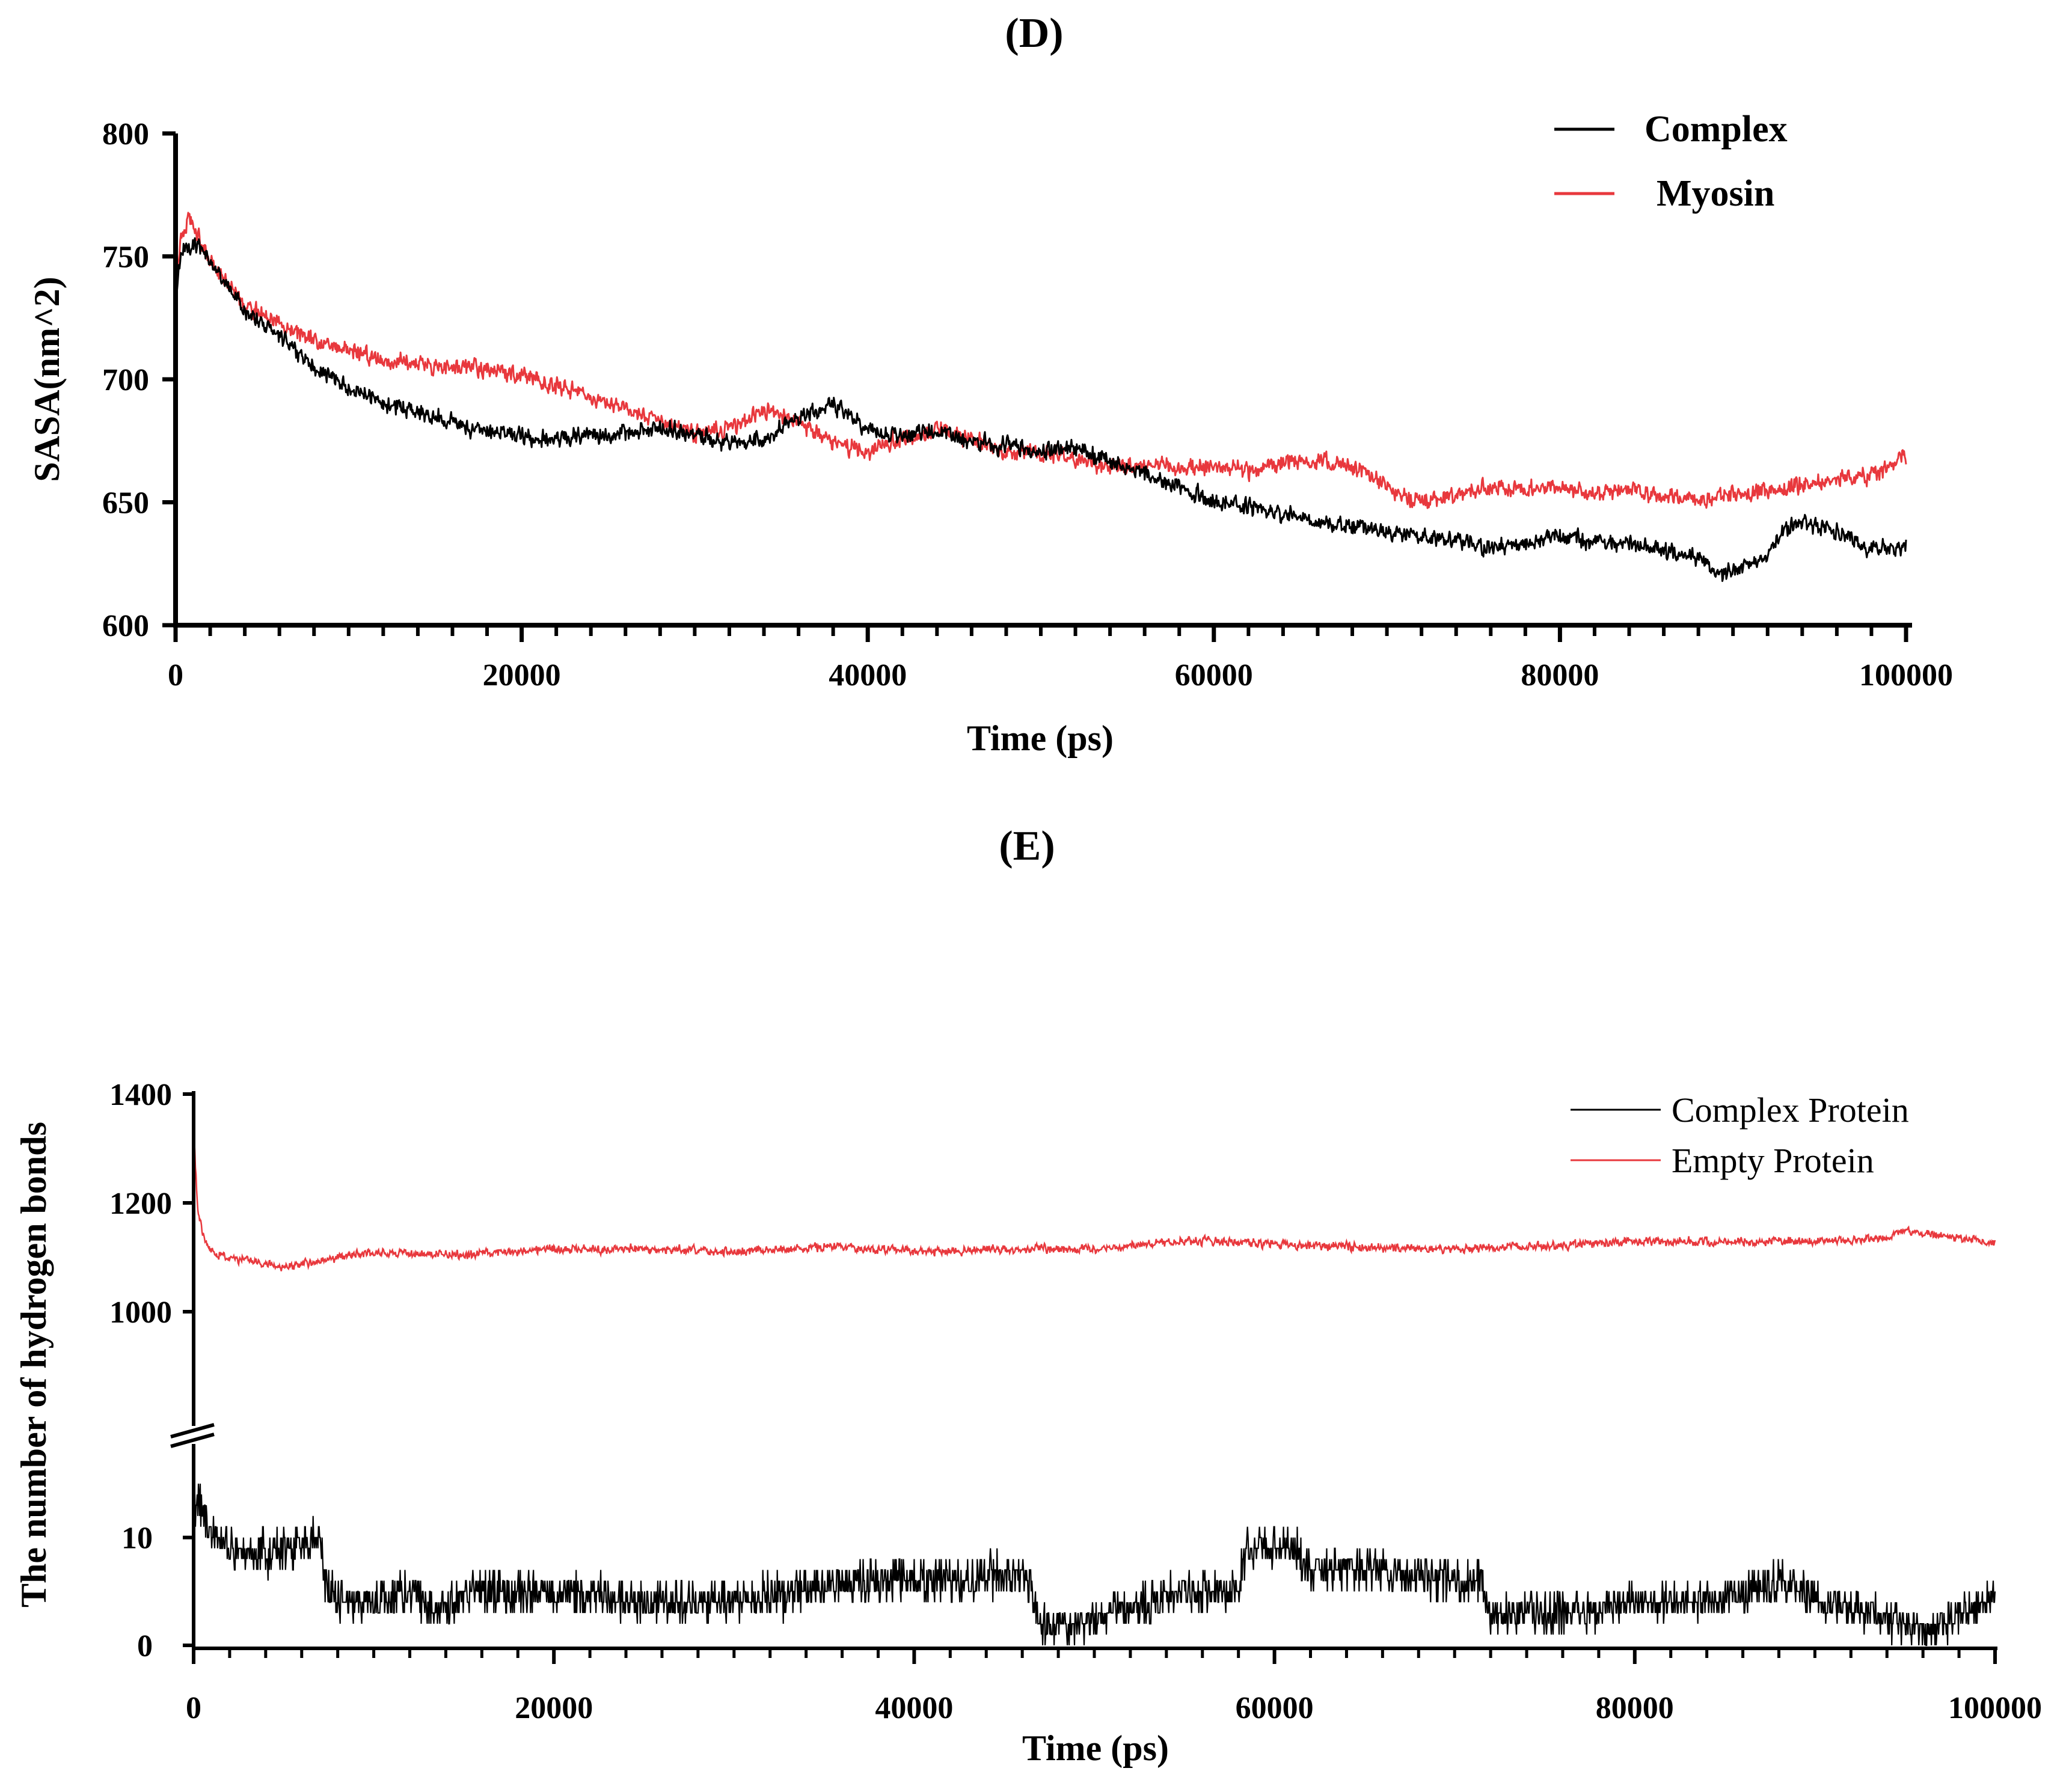  What do you see at coordinates (34, 1364) in the screenshot?
I see `panel-e-y-axis-title: The number of hydrogen bonds` at bounding box center [34, 1364].